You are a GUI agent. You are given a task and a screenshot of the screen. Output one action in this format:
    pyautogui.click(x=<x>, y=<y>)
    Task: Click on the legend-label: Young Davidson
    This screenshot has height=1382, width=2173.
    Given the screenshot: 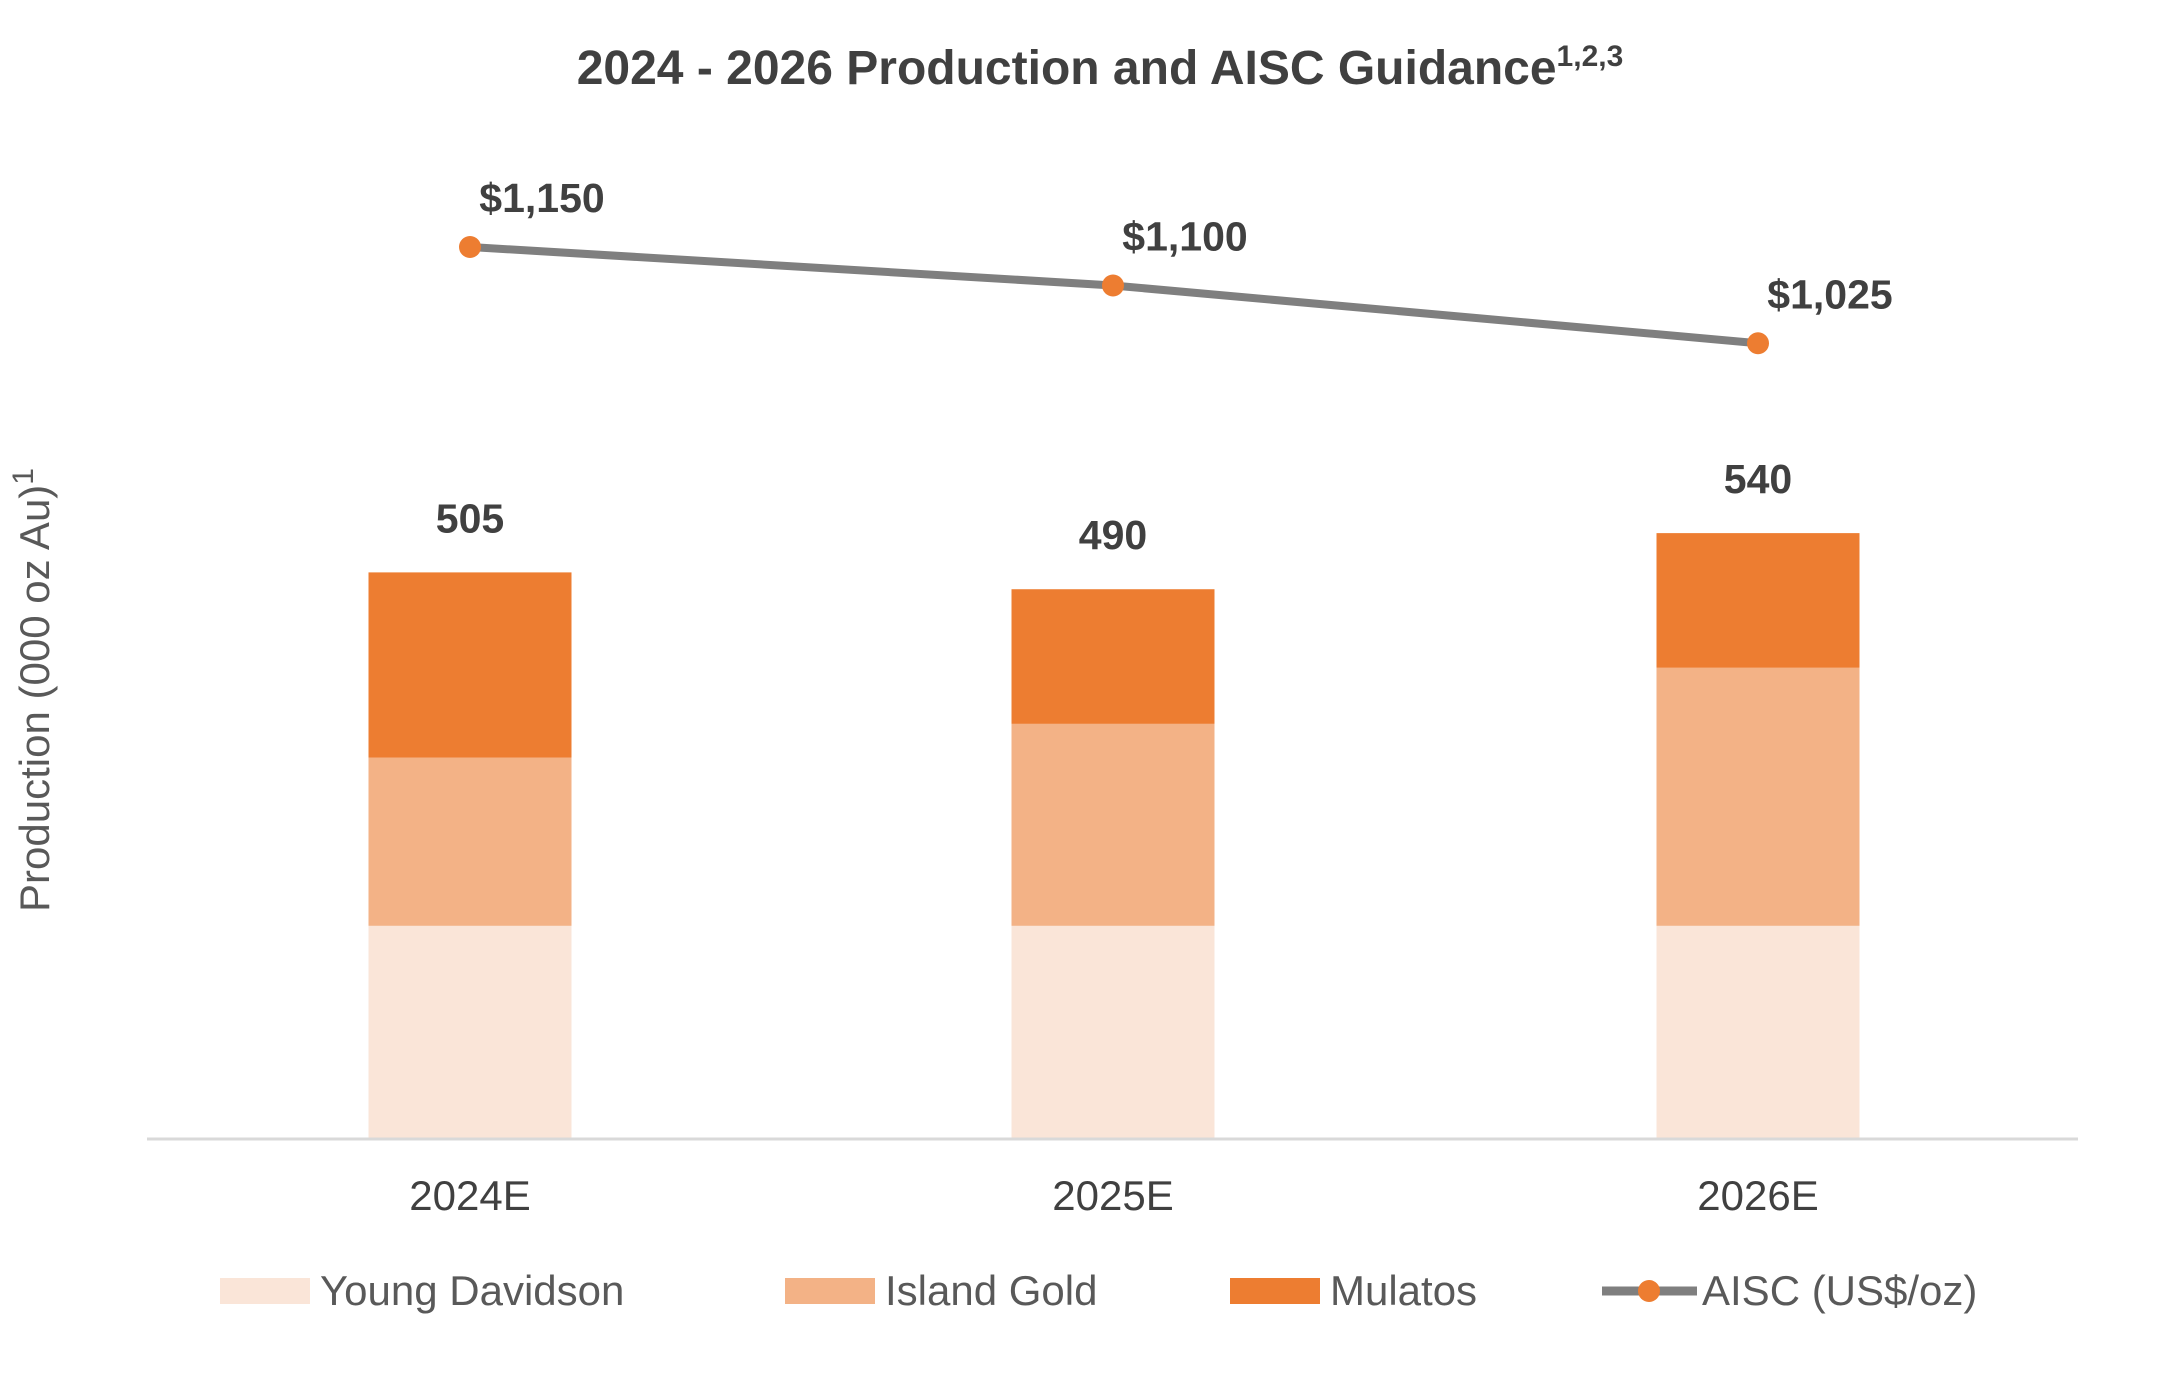 What is the action you would take?
    pyautogui.click(x=472, y=1290)
    